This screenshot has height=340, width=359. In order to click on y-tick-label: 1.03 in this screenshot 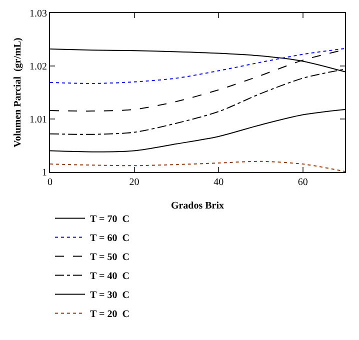, I will do `click(38, 14)`.